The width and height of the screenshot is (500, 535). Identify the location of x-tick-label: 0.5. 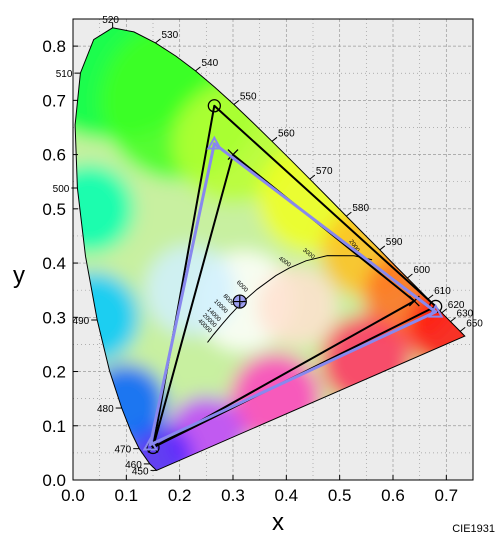
(340, 495).